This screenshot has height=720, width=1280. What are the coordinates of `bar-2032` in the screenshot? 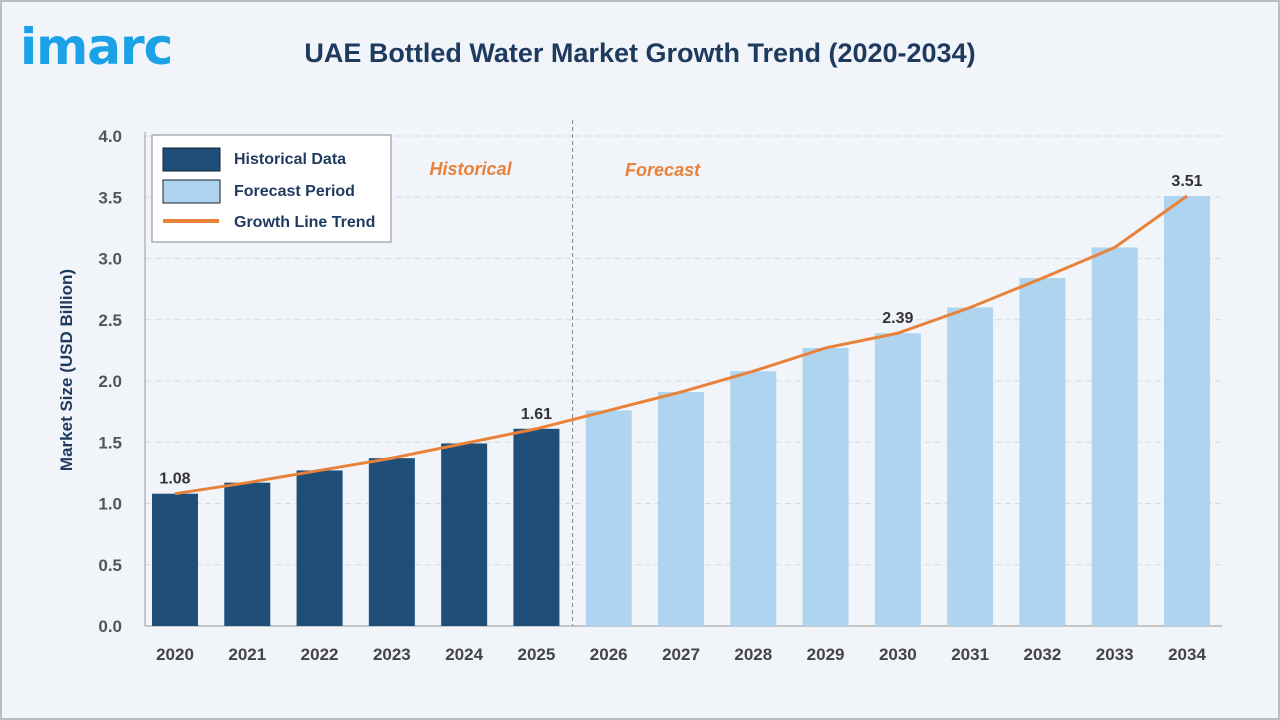 It's located at (1042, 452).